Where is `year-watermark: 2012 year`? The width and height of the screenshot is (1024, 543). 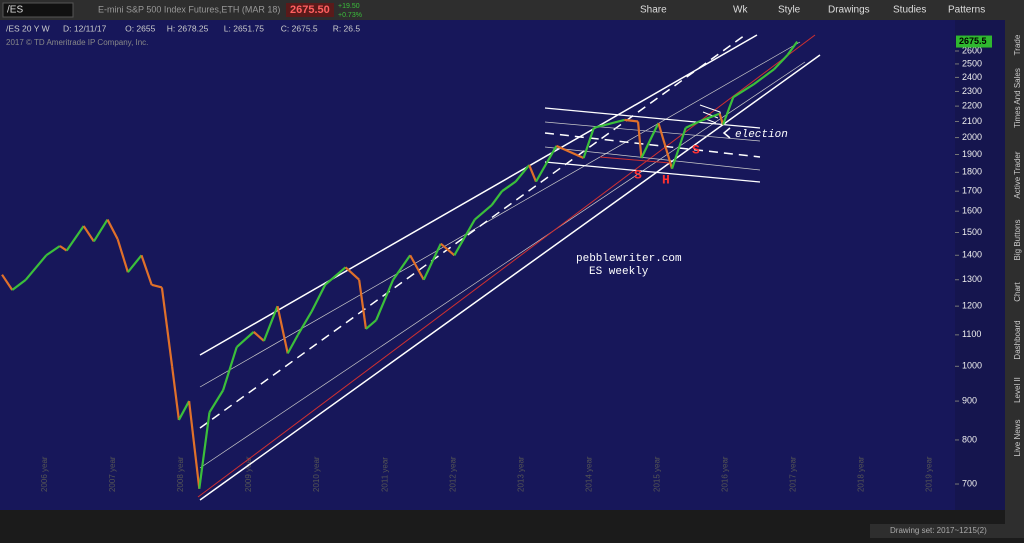
year-watermark: 2012 year is located at coordinates (452, 474).